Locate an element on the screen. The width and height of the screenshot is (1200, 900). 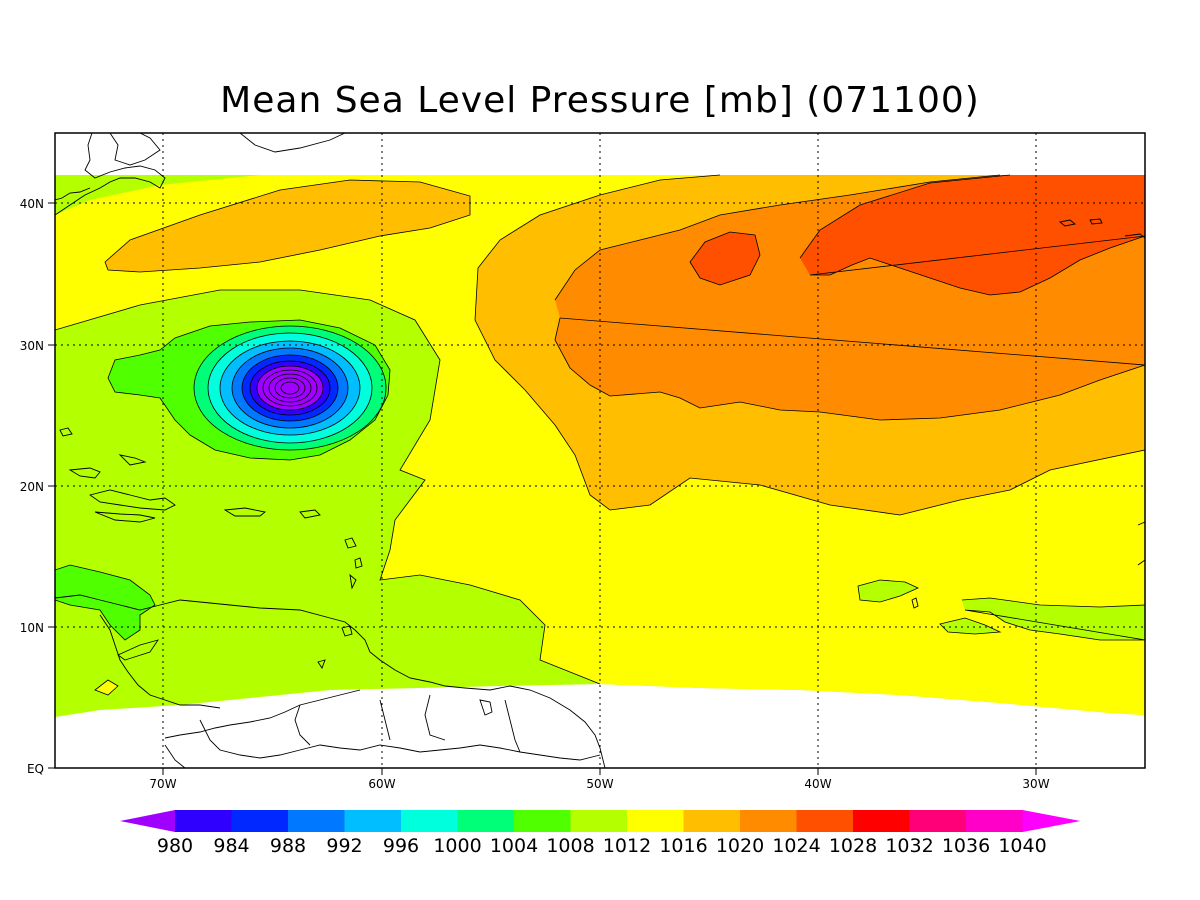
colorbar-label: 1036 is located at coordinates (966, 846).